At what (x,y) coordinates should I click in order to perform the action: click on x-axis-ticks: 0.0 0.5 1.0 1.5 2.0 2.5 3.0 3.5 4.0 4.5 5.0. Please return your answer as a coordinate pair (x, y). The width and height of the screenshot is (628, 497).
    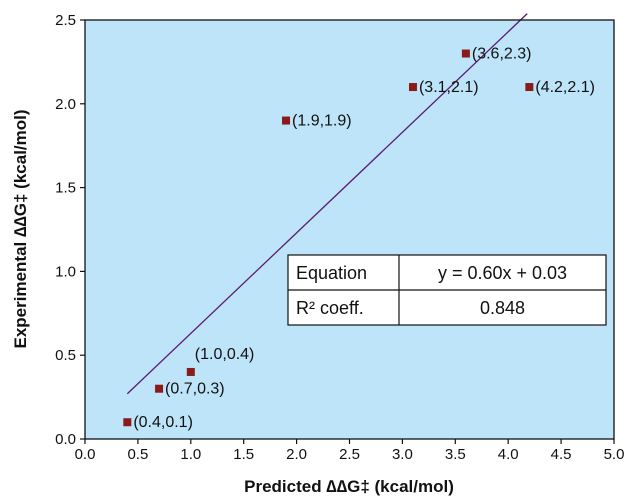
    Looking at the image, I should click on (350, 451).